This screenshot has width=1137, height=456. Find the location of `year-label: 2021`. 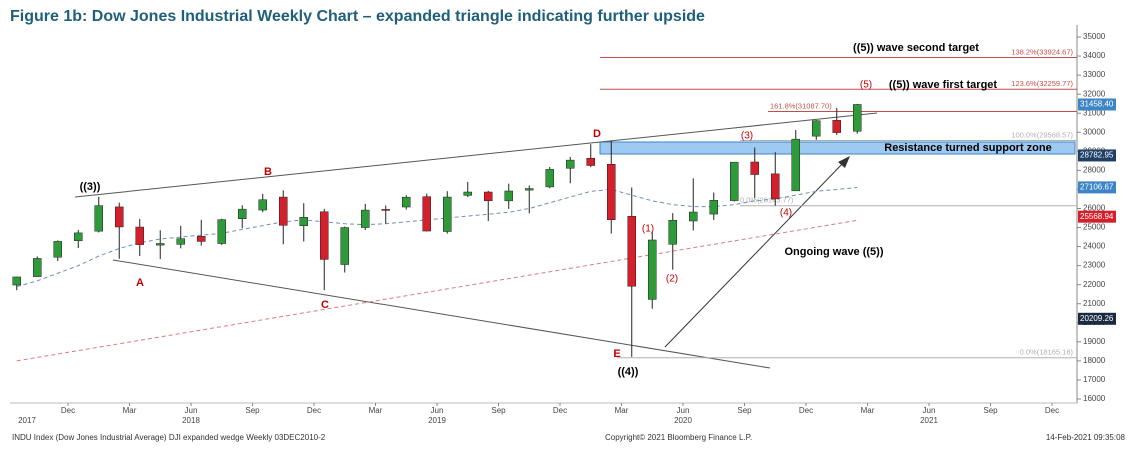

year-label: 2021 is located at coordinates (929, 420).